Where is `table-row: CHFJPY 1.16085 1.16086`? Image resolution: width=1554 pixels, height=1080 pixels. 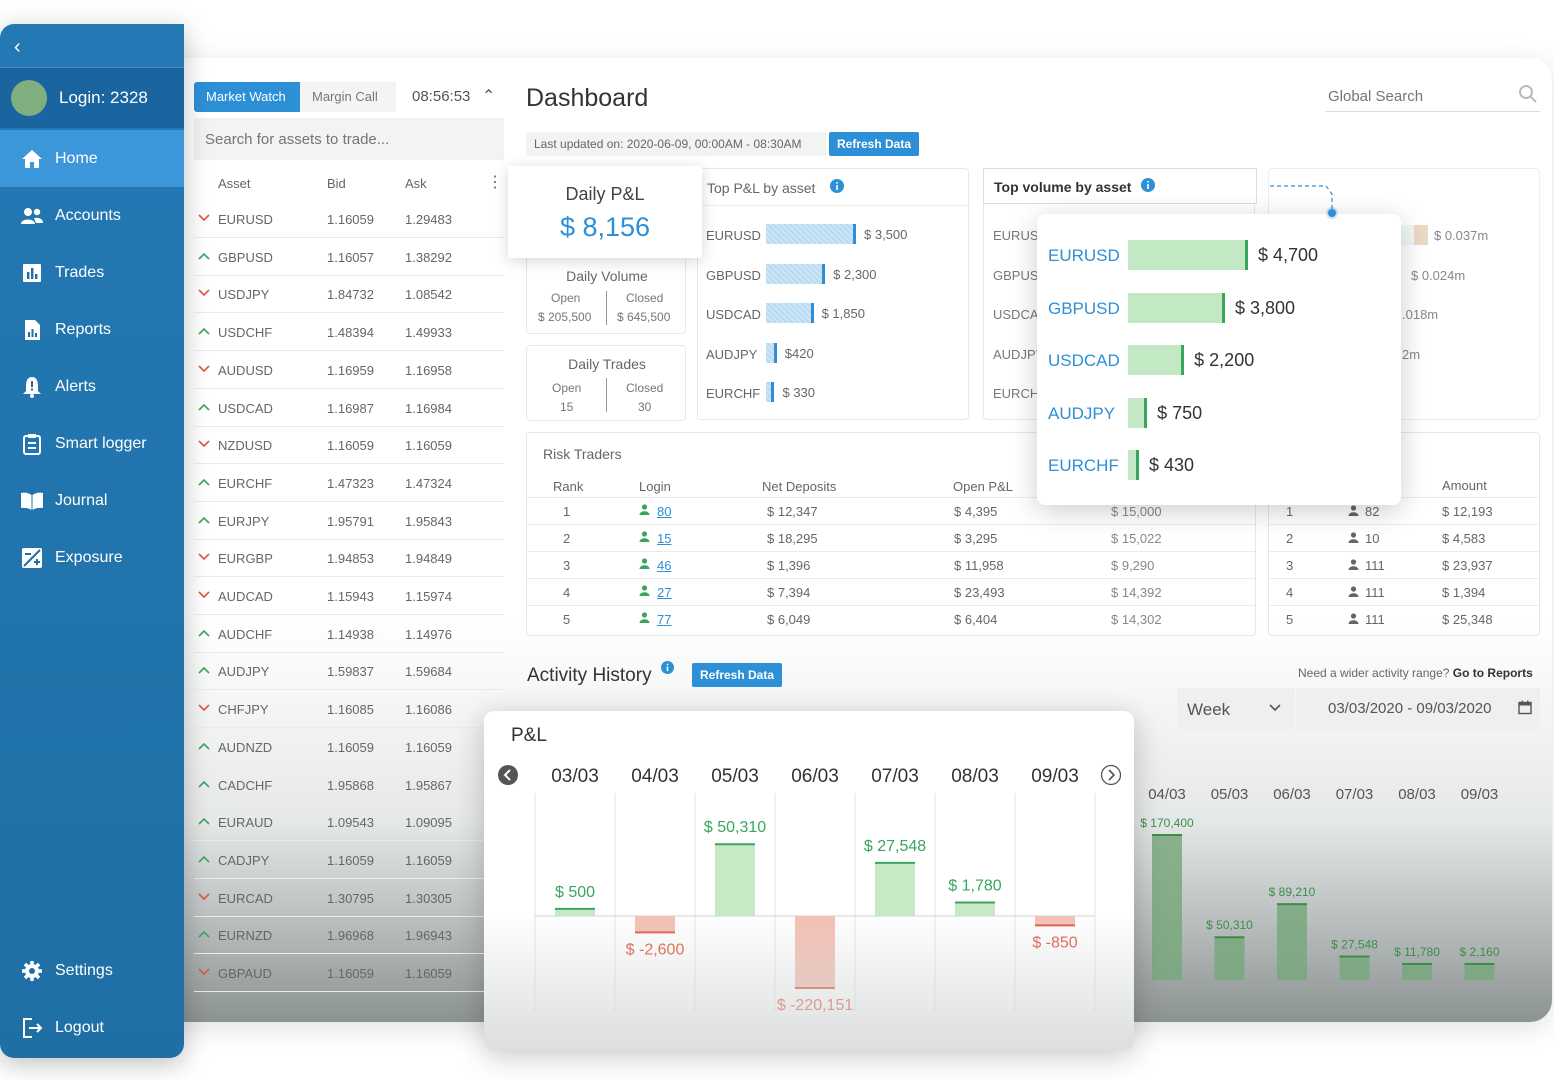 table-row: CHFJPY 1.16085 1.16086 is located at coordinates (349, 709).